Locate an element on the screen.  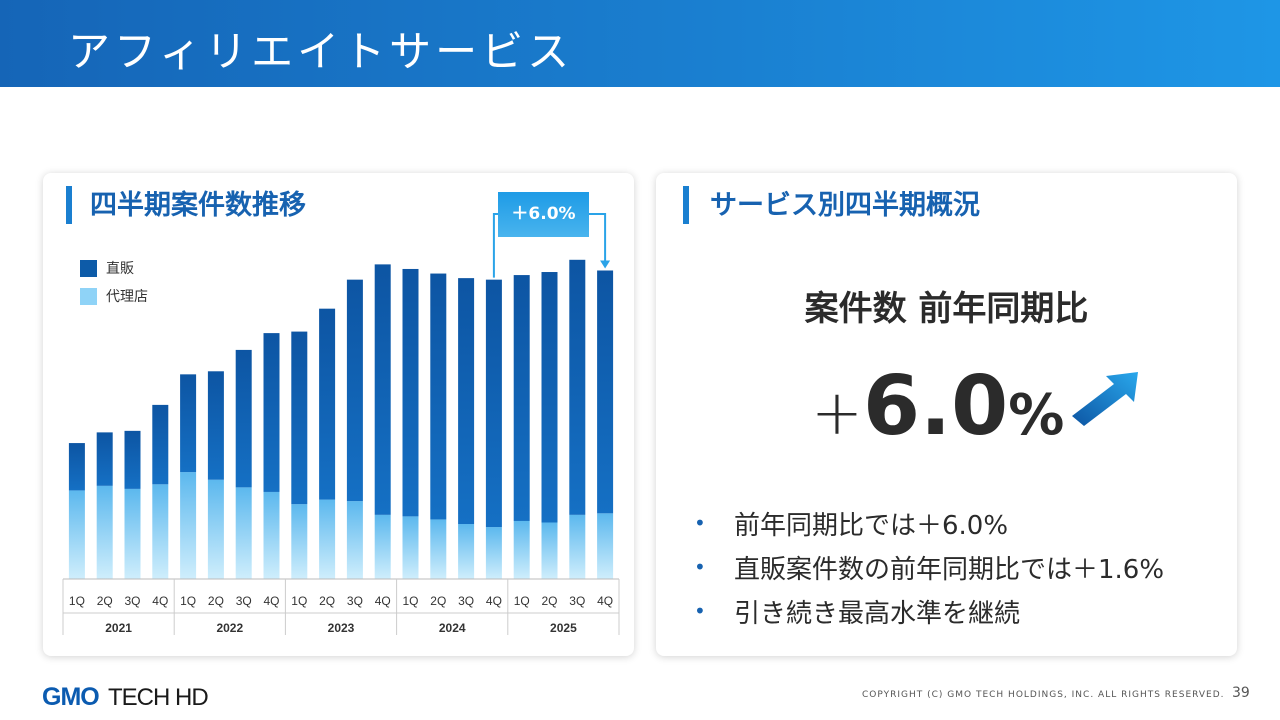
yoy-label: 案件数 前年同期比 is located at coordinates (946, 309).